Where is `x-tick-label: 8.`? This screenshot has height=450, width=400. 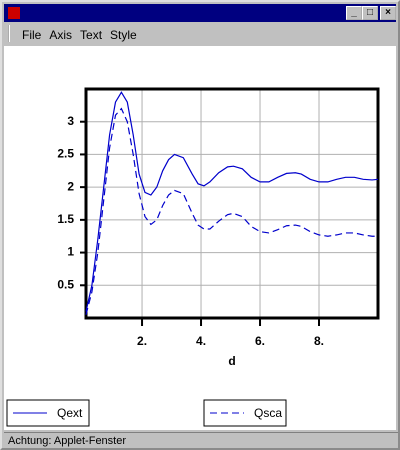
x-tick-label: 8. is located at coordinates (319, 341).